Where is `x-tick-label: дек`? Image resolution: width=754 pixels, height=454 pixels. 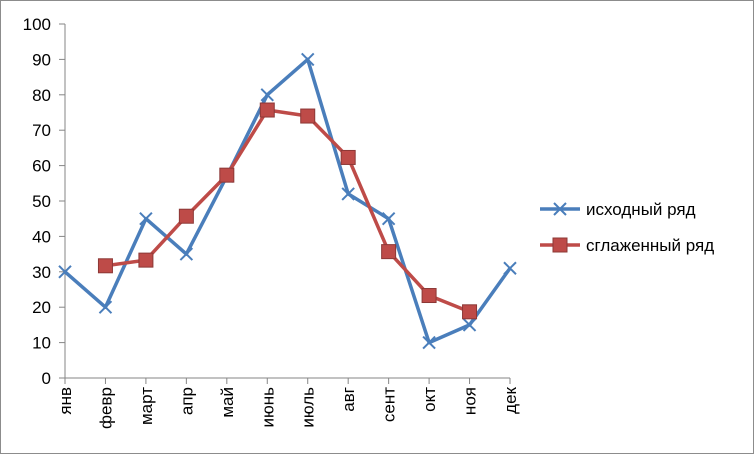 x-tick-label: дек is located at coordinates (510, 399).